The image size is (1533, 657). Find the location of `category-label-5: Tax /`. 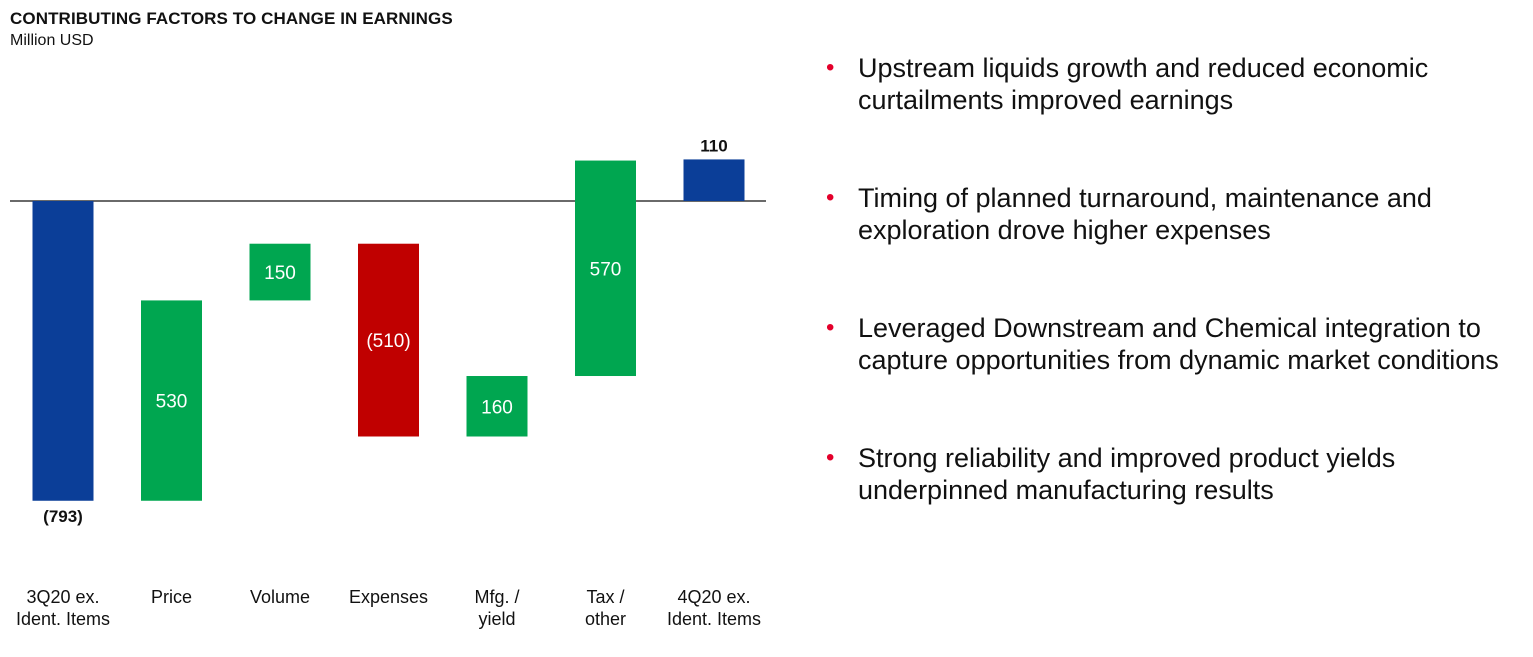

category-label-5: Tax / is located at coordinates (605, 597).